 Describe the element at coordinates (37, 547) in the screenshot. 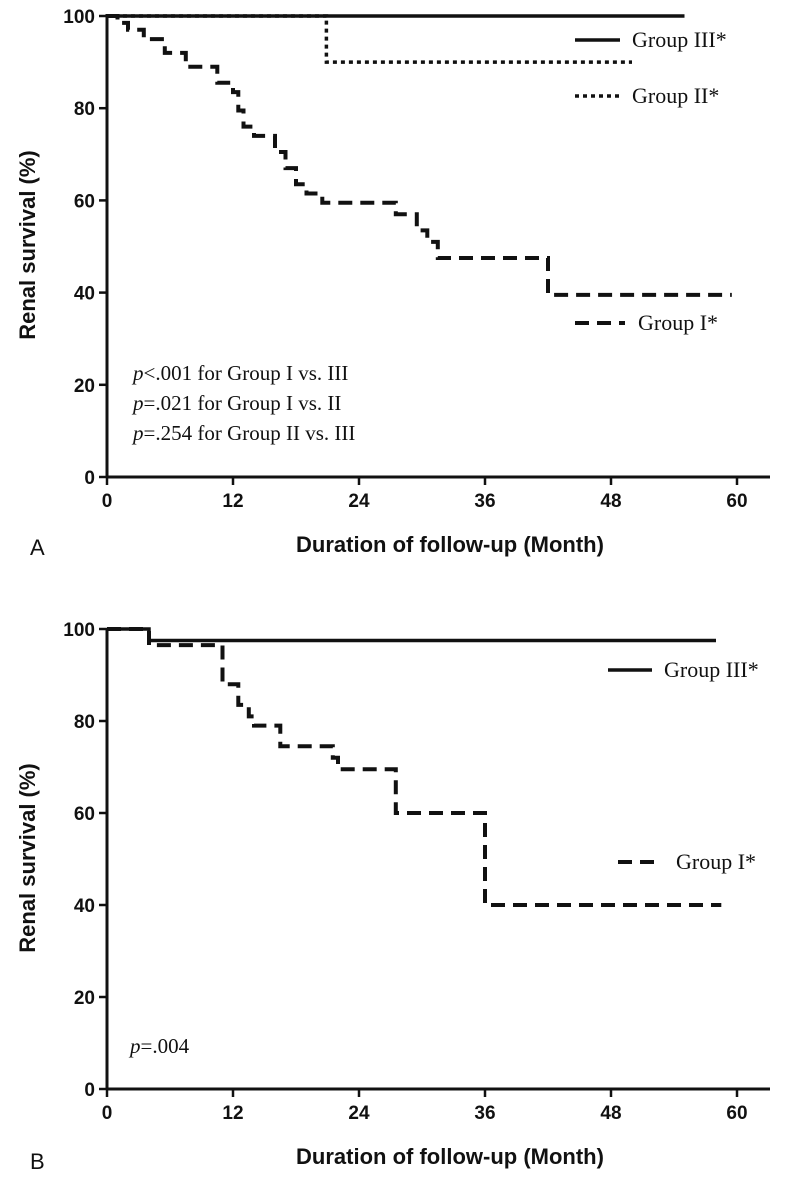

I see `panel-letter: A` at that location.